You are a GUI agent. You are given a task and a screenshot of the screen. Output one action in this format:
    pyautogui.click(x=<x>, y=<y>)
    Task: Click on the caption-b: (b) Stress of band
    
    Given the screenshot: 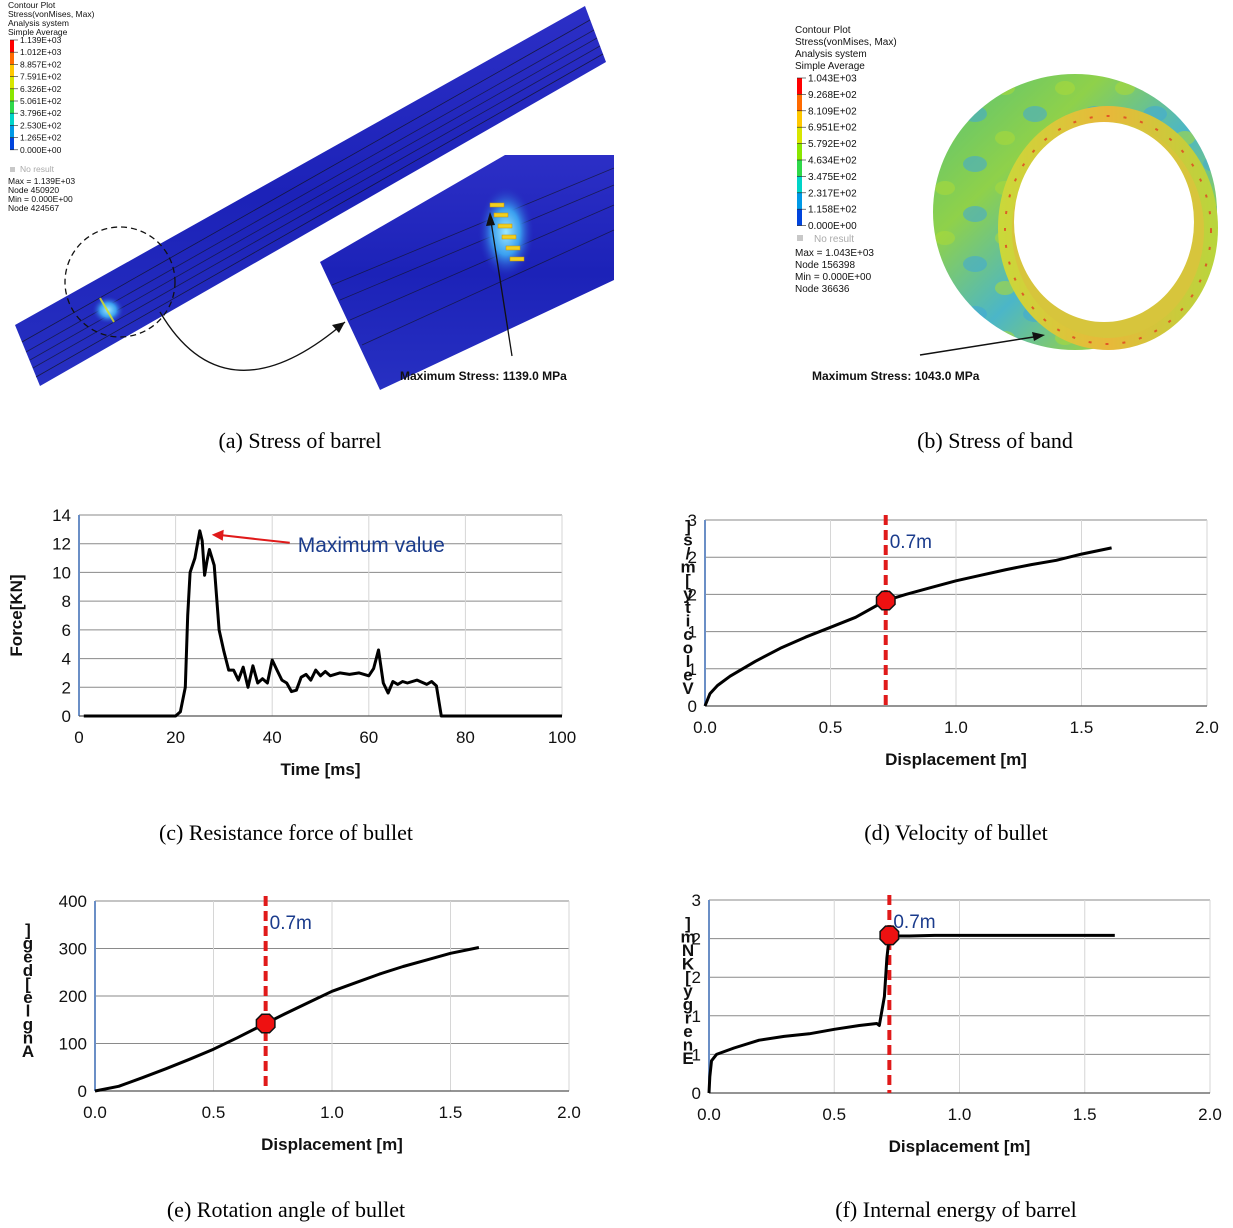 What is the action you would take?
    pyautogui.click(x=995, y=440)
    